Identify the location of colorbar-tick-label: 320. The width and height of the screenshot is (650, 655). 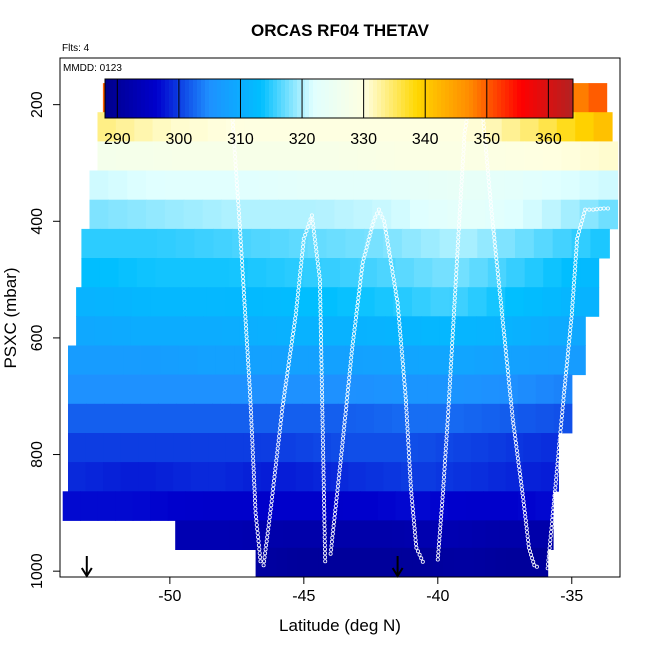
(302, 139).